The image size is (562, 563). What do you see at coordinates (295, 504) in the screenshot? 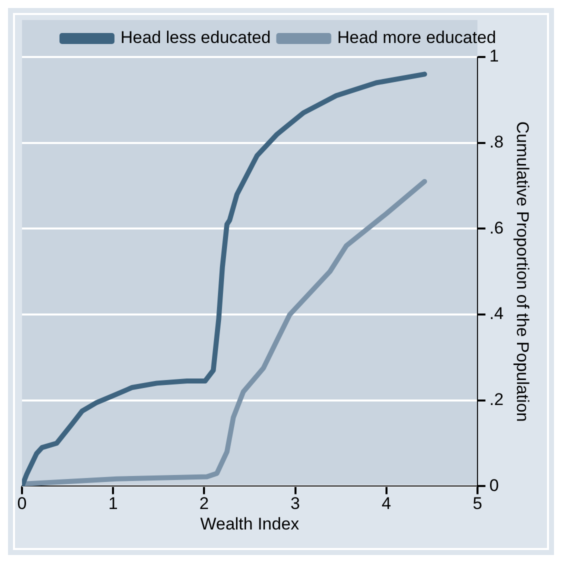
I see `x-tick-label: 3` at bounding box center [295, 504].